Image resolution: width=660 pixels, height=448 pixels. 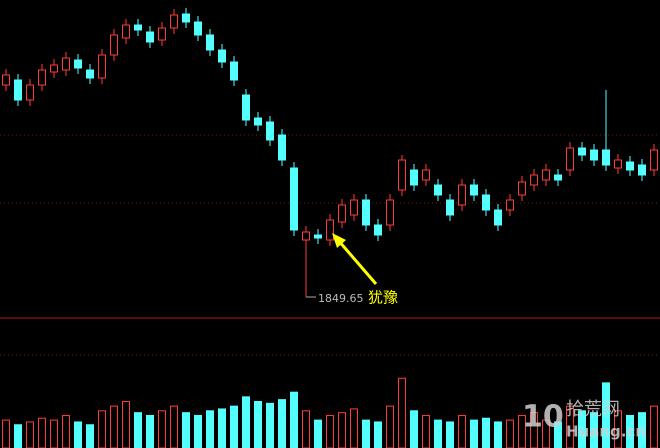 I want to click on watermark-number: 10, so click(x=543, y=417).